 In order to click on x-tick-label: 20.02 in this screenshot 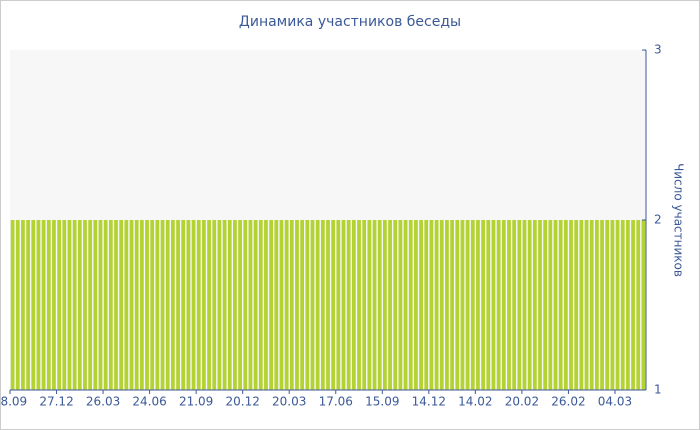, I will do `click(522, 402)`.